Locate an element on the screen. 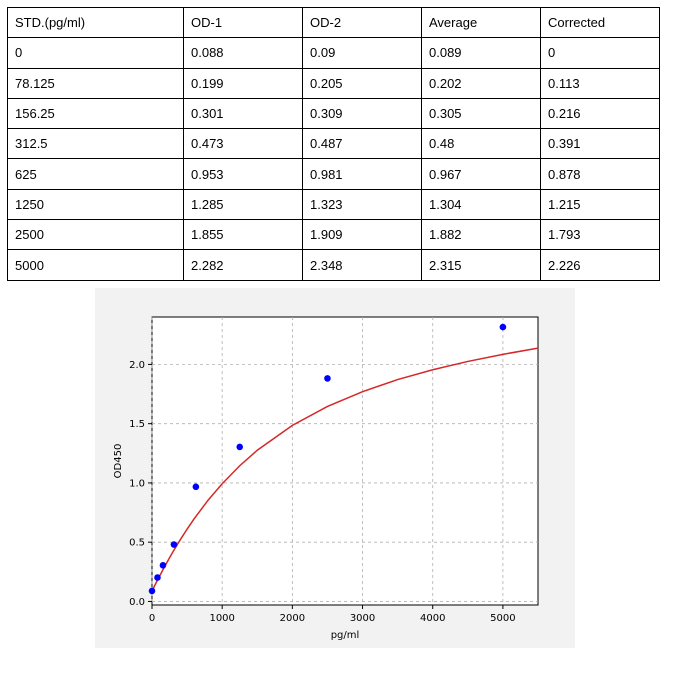 This screenshot has width=689, height=682. cell-od2: 1.909 is located at coordinates (362, 235).